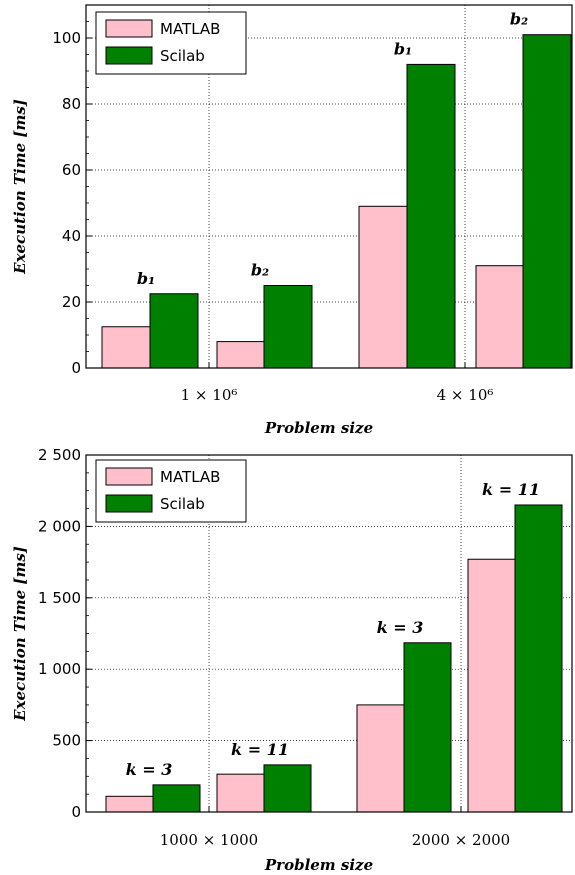  I want to click on y-tick-label: 20, so click(71, 302).